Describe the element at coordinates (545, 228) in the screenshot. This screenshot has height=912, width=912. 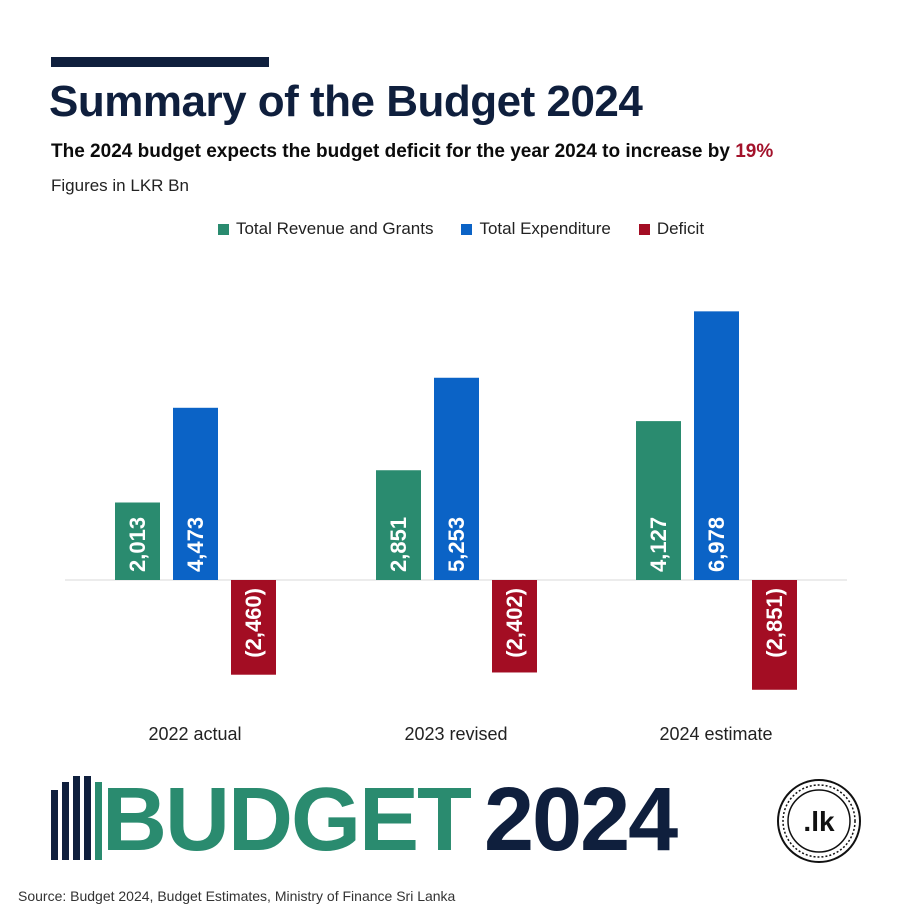
I see `legend-label-expenditure: Total Expenditure` at that location.